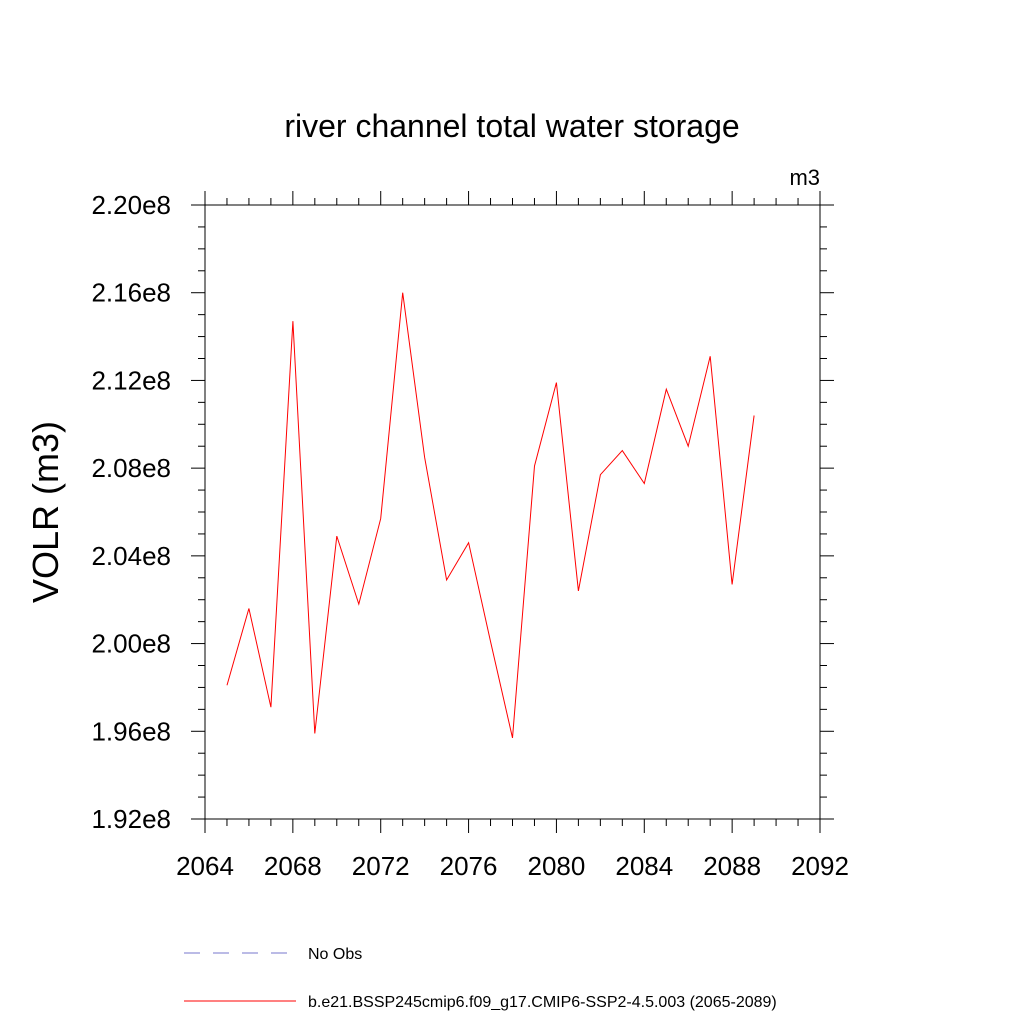  What do you see at coordinates (131, 819) in the screenshot?
I see `y-tick-label: 1.92e8` at bounding box center [131, 819].